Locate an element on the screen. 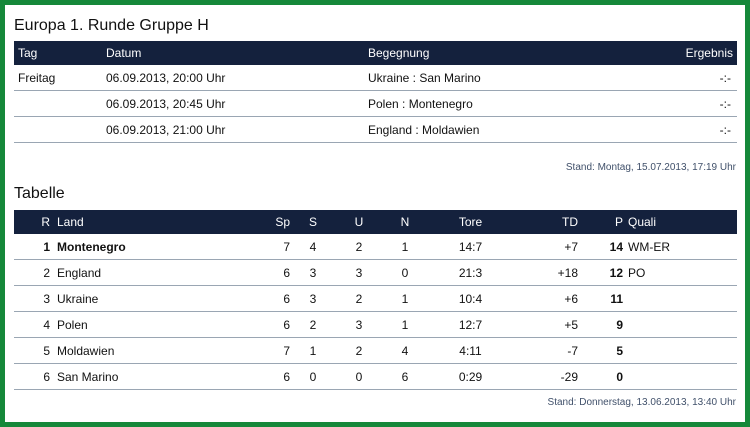 The width and height of the screenshot is (750, 427). col-ergebnis: Ergebnis is located at coordinates (709, 53).